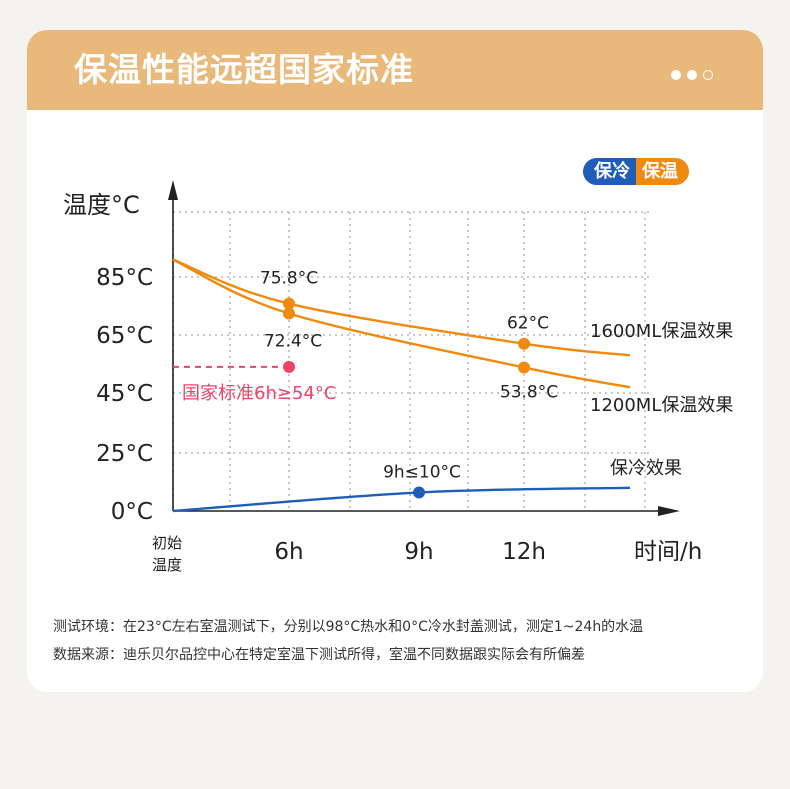 This screenshot has height=789, width=790. Describe the element at coordinates (661, 331) in the screenshot. I see `series-name-label-0: 1600ML保温效果` at that location.